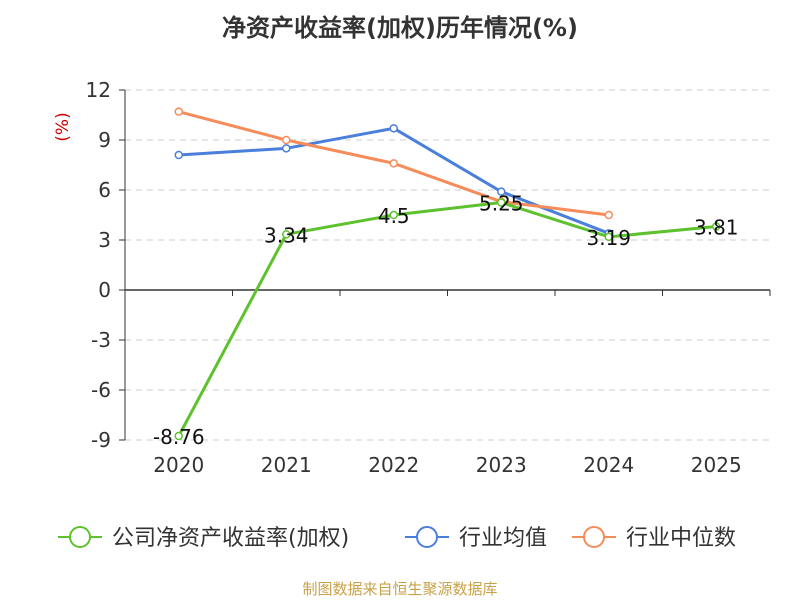  What do you see at coordinates (397, 538) in the screenshot?
I see `legend: 公司净资产收益率(加权) 行业均值 行业中位数` at bounding box center [397, 538].